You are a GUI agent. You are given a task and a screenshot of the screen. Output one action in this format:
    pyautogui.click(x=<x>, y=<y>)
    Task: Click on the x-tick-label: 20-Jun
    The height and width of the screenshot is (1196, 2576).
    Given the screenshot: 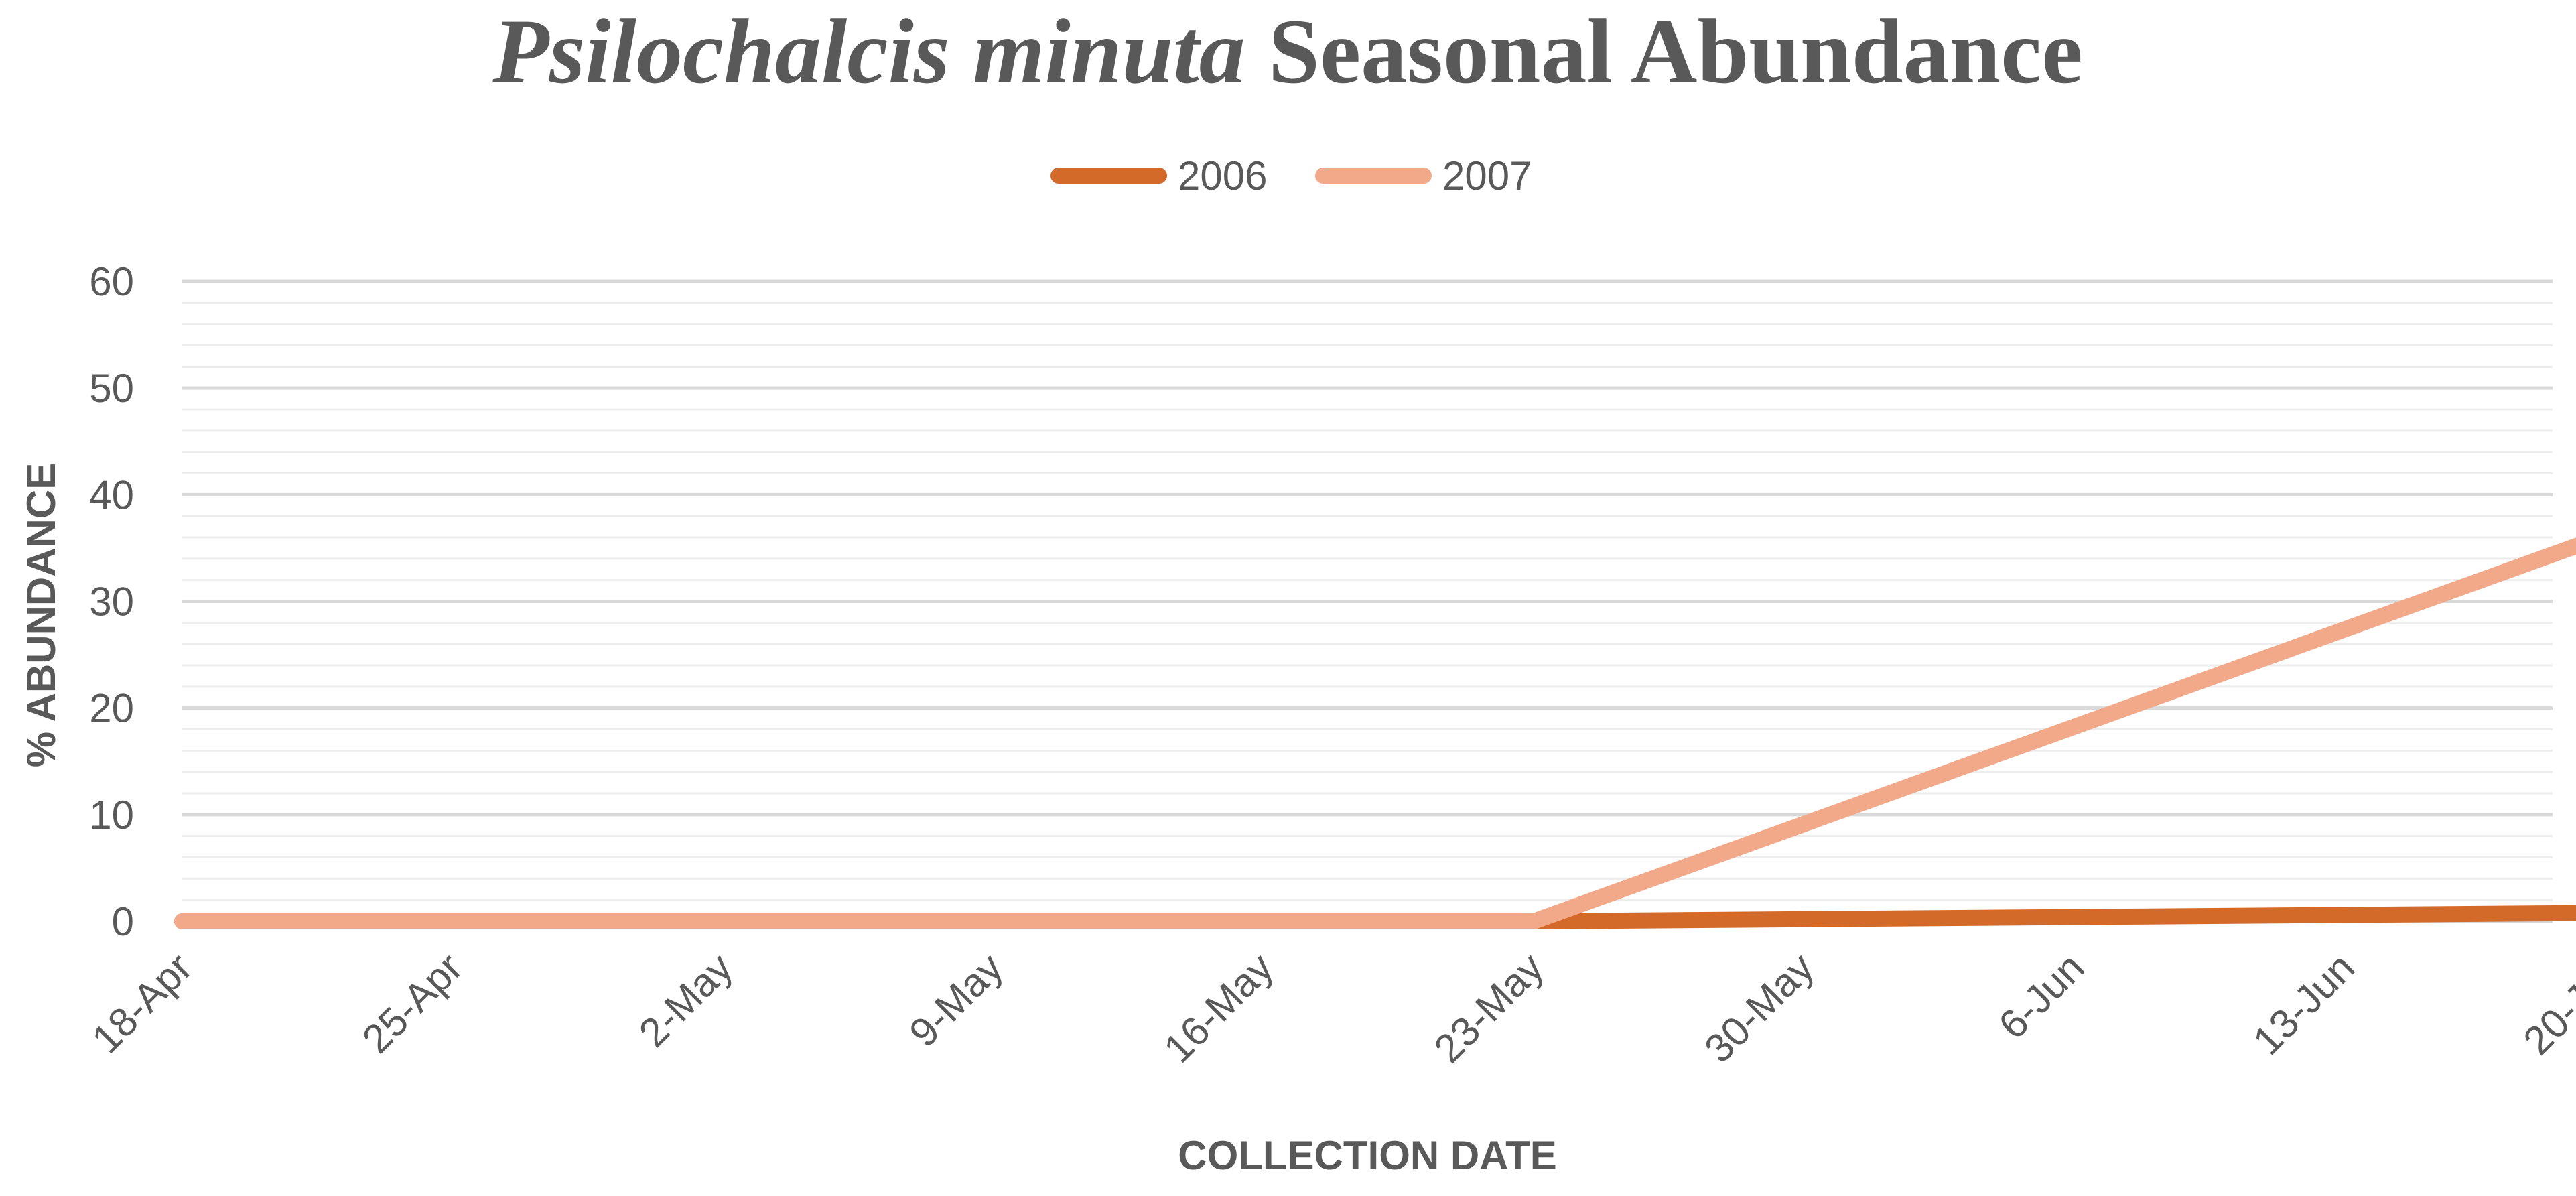 What is the action you would take?
    pyautogui.click(x=2546, y=1004)
    